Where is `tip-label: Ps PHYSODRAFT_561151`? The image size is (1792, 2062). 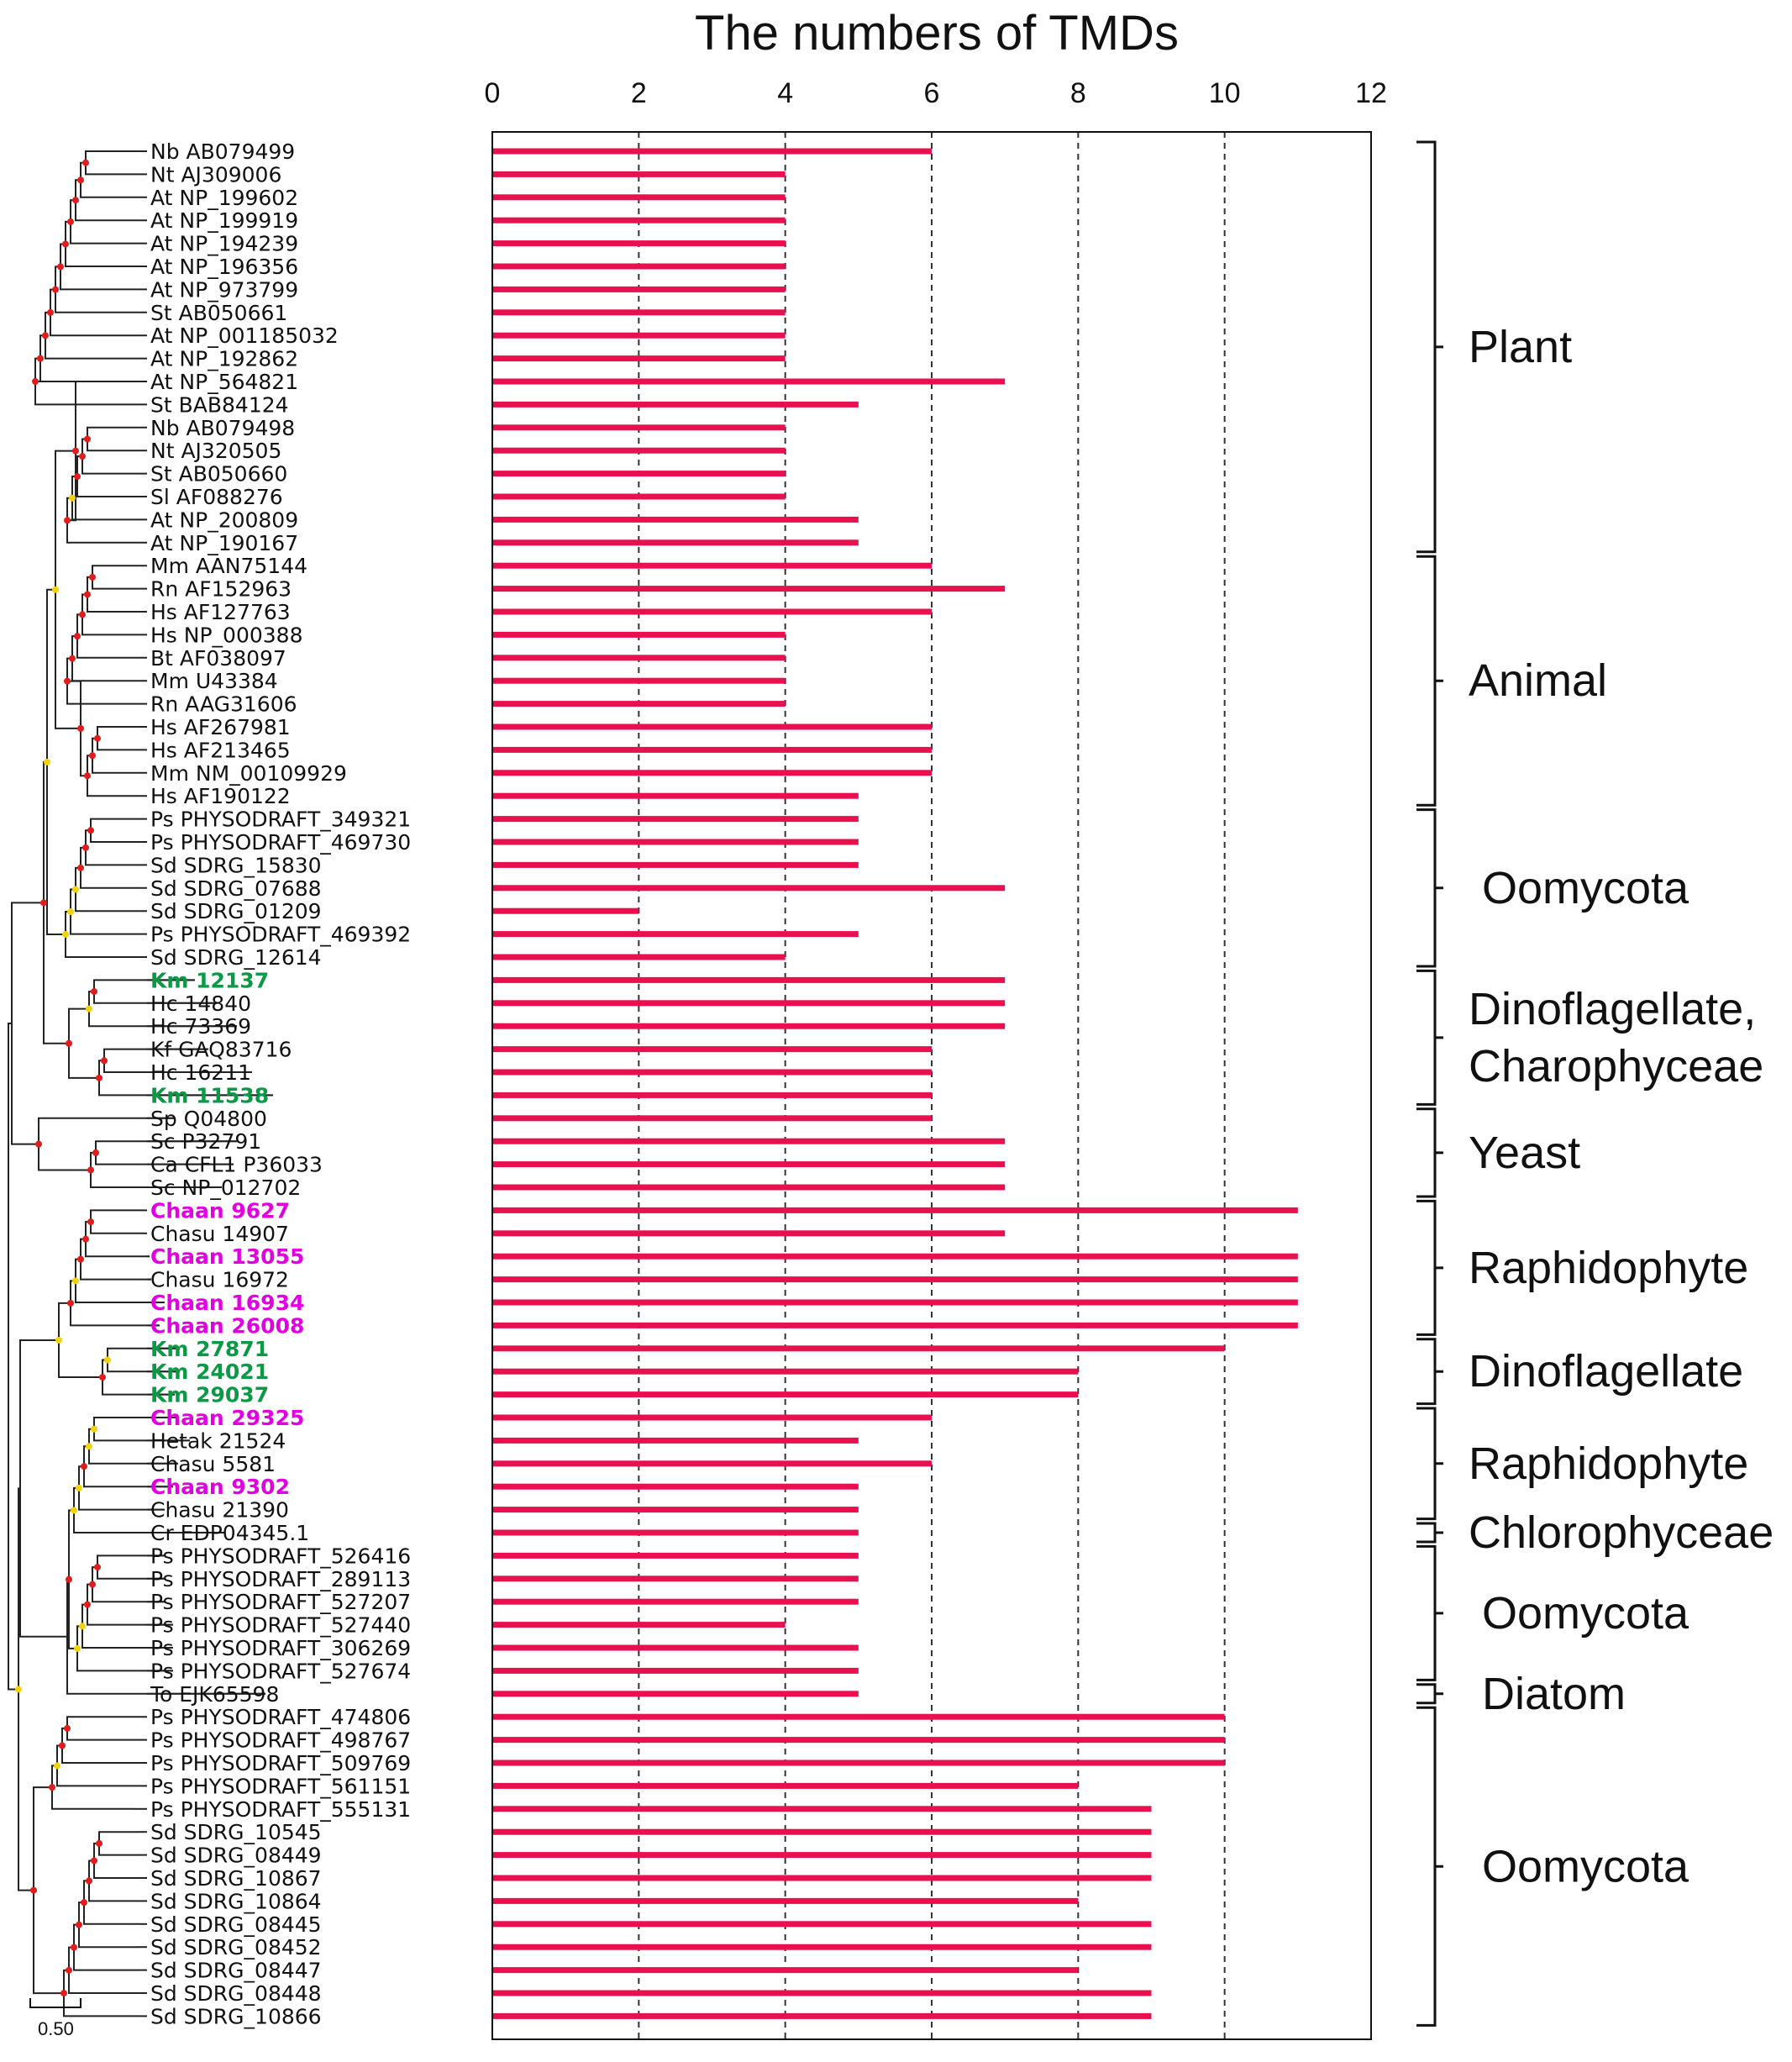
tip-label: Ps PHYSODRAFT_561151 is located at coordinates (280, 1786).